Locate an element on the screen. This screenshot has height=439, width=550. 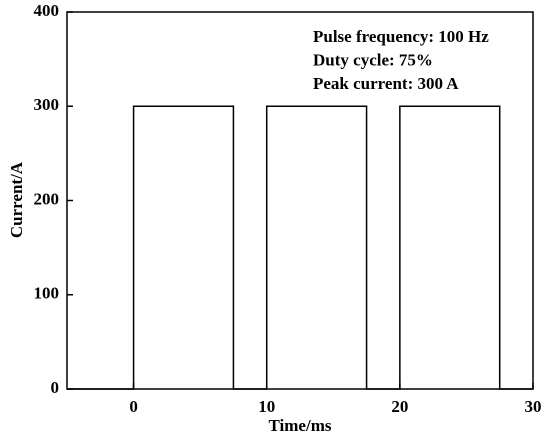
y-tick-label: 400 is located at coordinates (47, 10).